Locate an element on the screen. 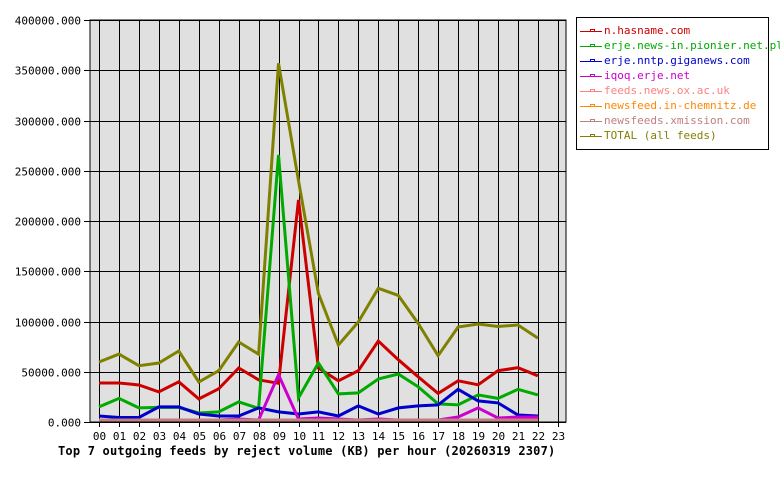 The image size is (780, 480). x-tick-label: 23 is located at coordinates (558, 436).